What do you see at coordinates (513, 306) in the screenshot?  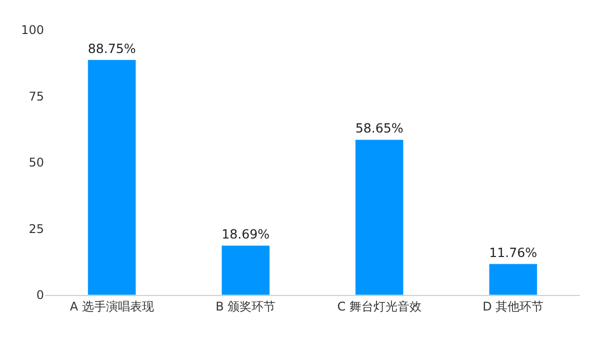 I see `x-tick-label: D 其他环节` at bounding box center [513, 306].